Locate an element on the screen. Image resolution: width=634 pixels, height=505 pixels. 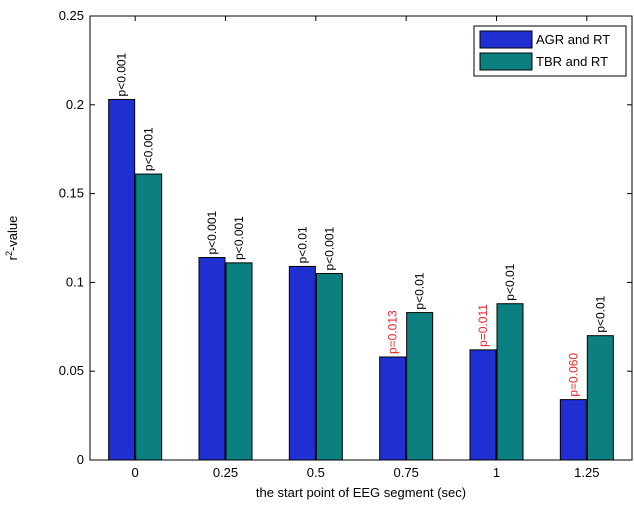
y-axis-label-rest: -value is located at coordinates (12, 233).